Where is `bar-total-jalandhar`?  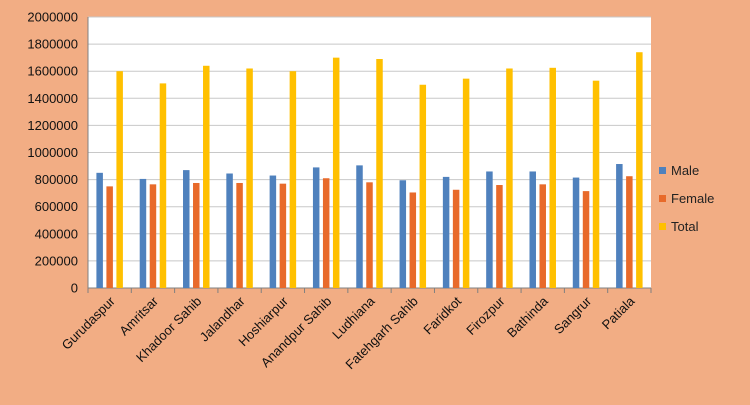
bar-total-jalandhar is located at coordinates (249, 178).